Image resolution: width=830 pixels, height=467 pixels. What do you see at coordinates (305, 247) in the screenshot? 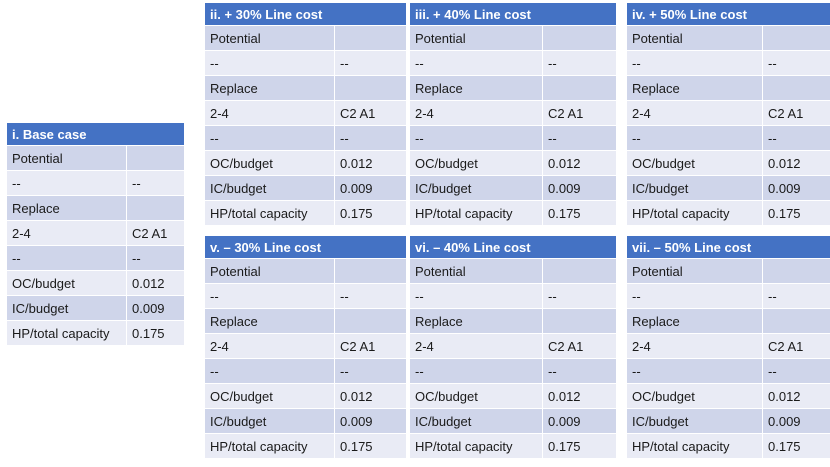
I see `table-title: v. – 30% Line cost` at bounding box center [305, 247].